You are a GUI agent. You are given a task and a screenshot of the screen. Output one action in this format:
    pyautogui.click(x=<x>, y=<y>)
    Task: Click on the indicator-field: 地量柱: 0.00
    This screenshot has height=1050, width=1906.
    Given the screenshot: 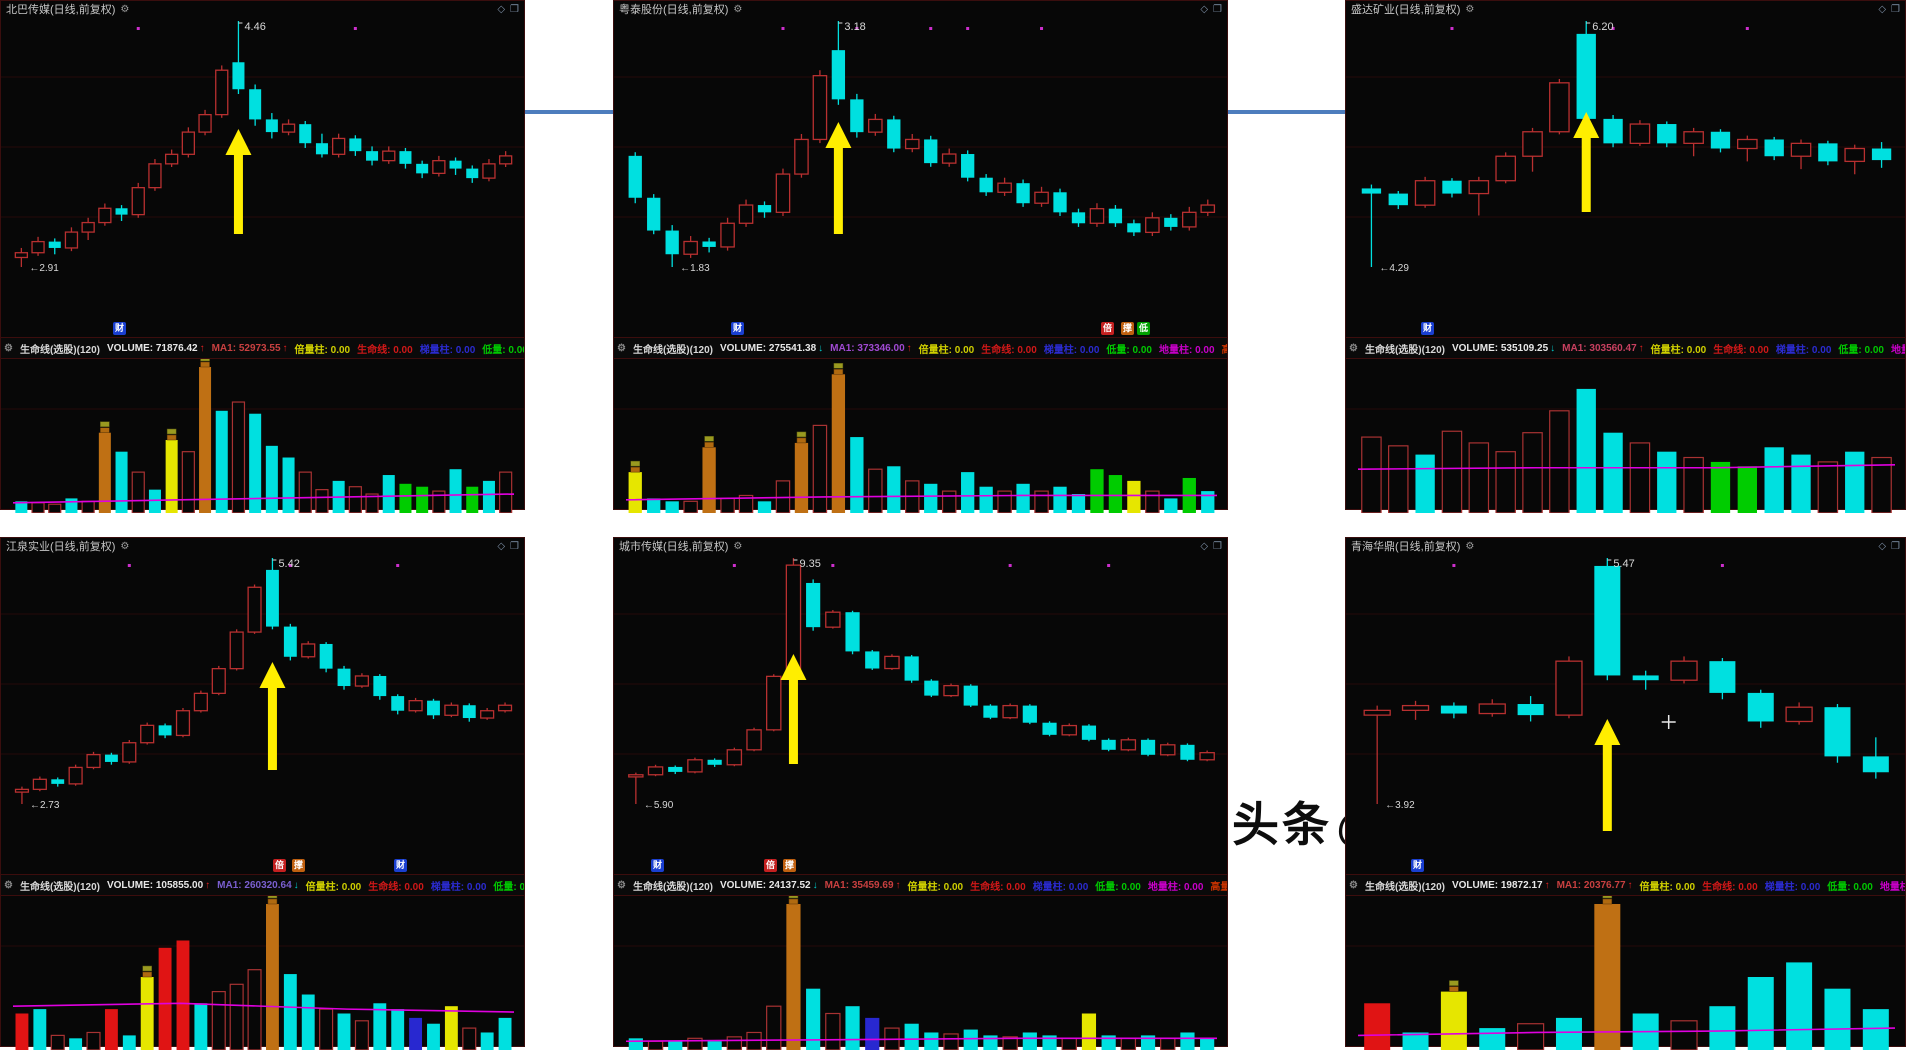 What is the action you would take?
    pyautogui.click(x=1187, y=348)
    